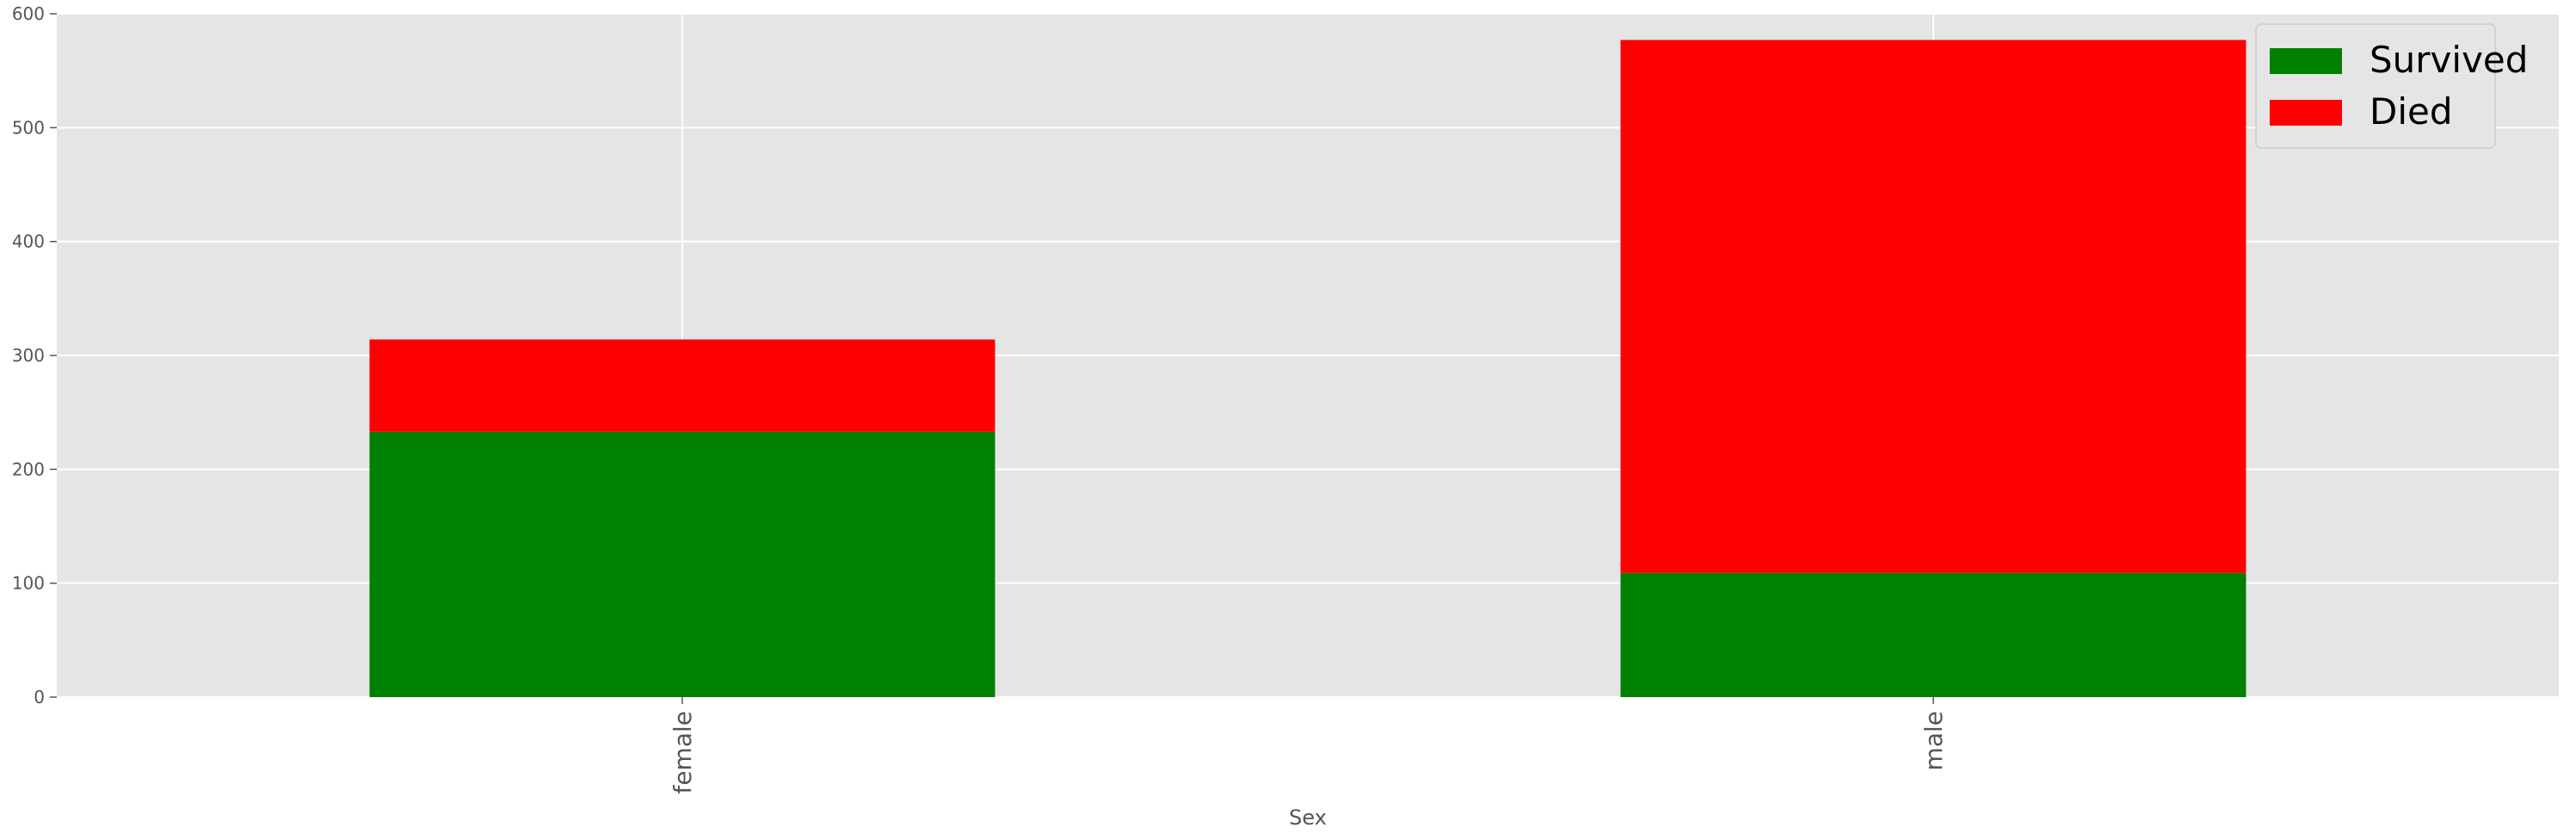 Image resolution: width=2576 pixels, height=840 pixels. I want to click on y-tick-label: 500, so click(29, 128).